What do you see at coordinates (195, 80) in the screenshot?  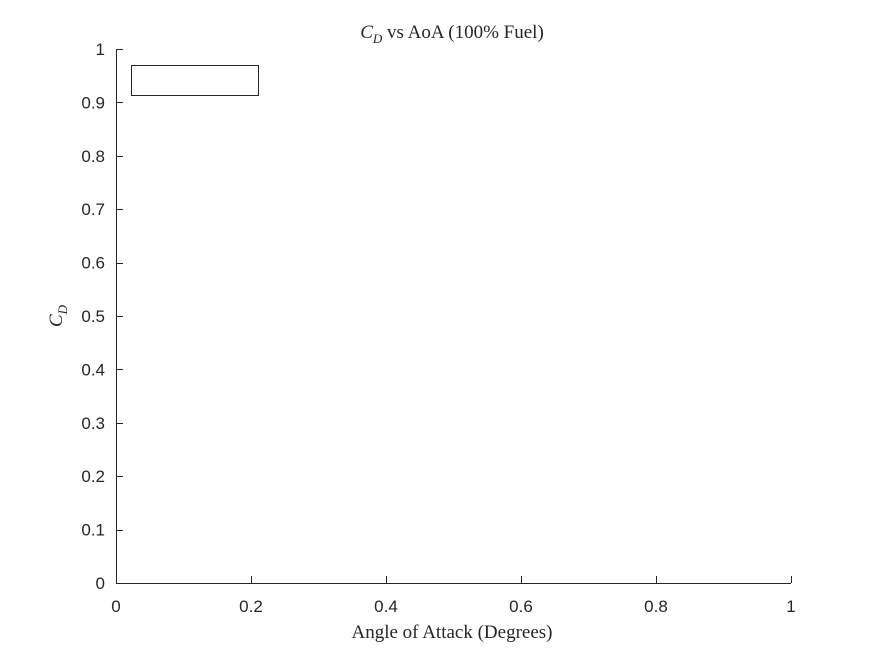 I see `legend-box` at bounding box center [195, 80].